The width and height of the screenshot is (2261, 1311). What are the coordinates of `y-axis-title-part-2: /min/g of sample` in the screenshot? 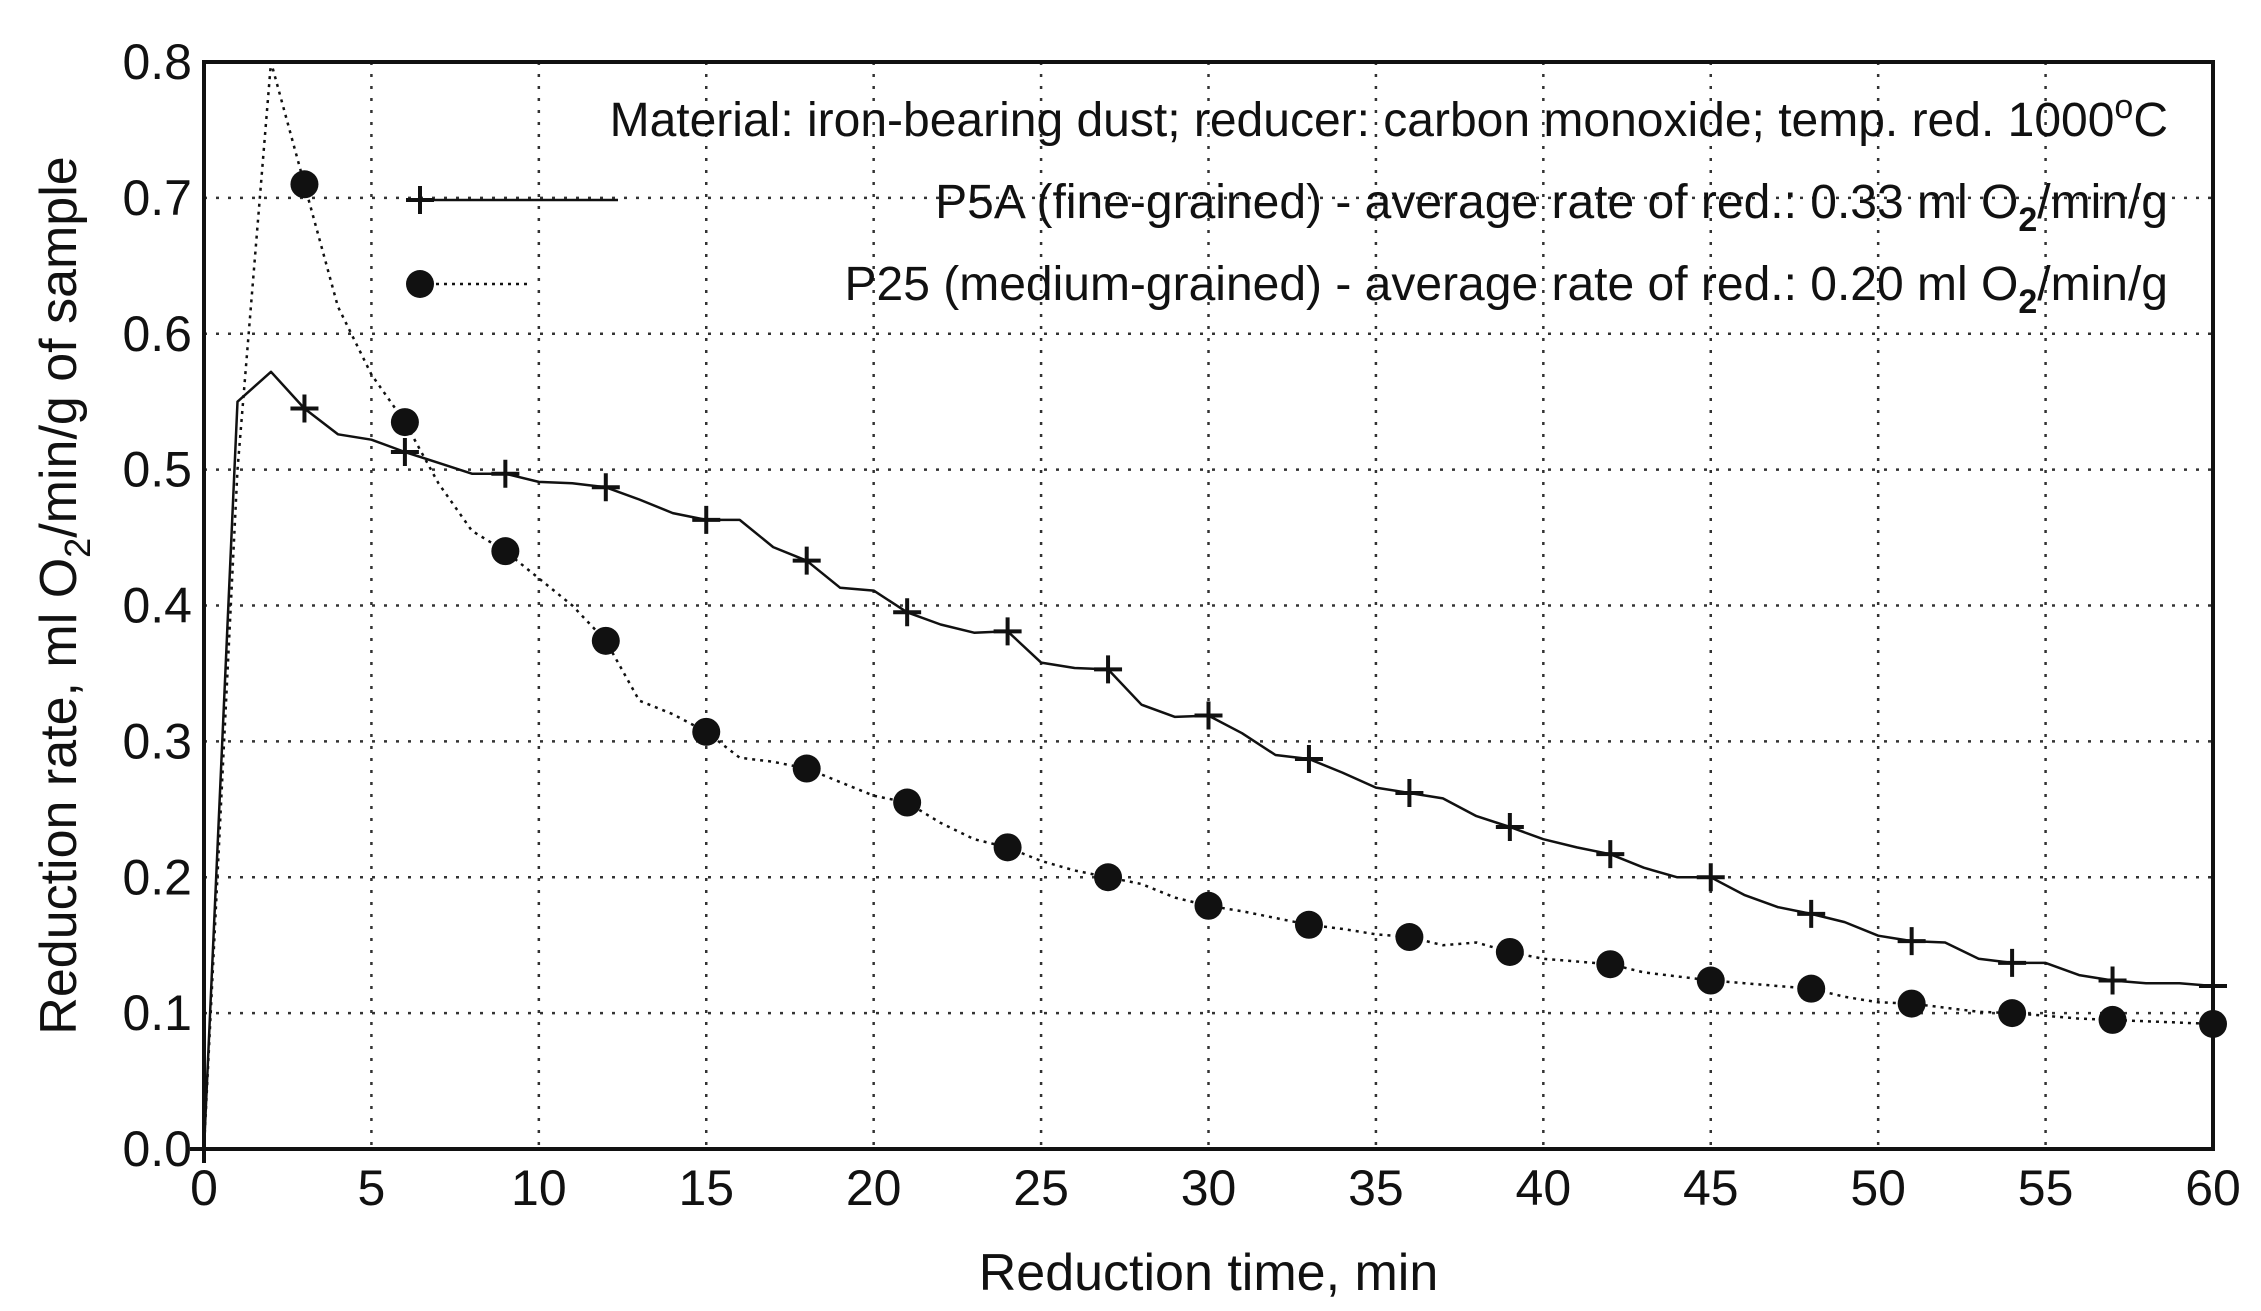 It's located at (59, 347).